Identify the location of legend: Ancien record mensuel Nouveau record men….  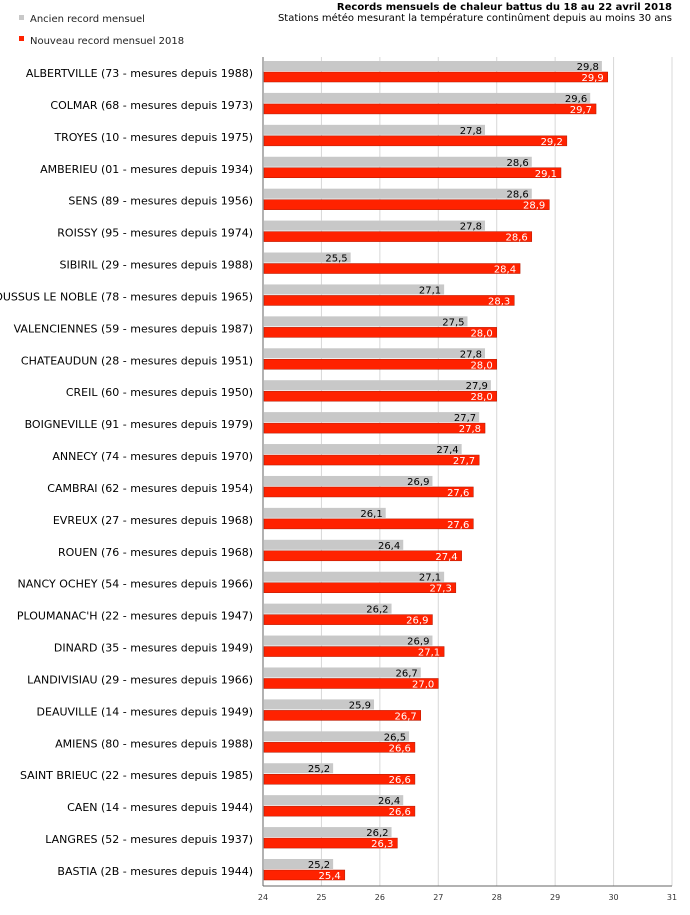
(101, 30).